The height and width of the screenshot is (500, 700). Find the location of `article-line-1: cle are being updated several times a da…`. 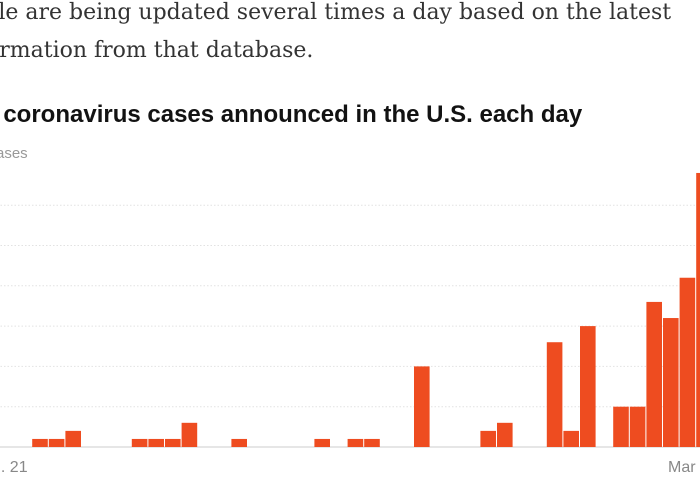

article-line-1: cle are being updated several times a da… is located at coordinates (336, 12).